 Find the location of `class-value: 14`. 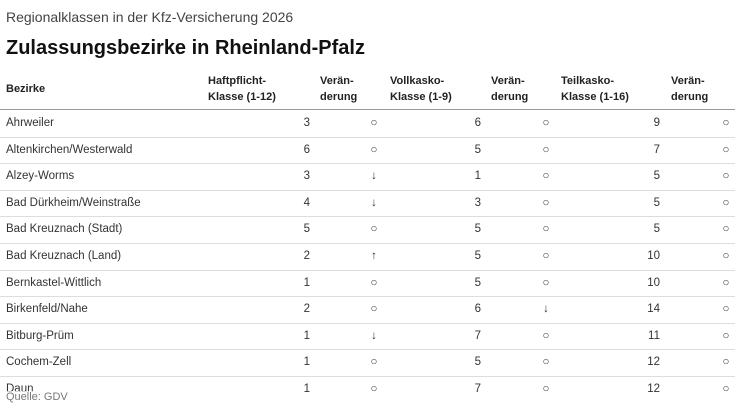

class-value: 14 is located at coordinates (653, 309).